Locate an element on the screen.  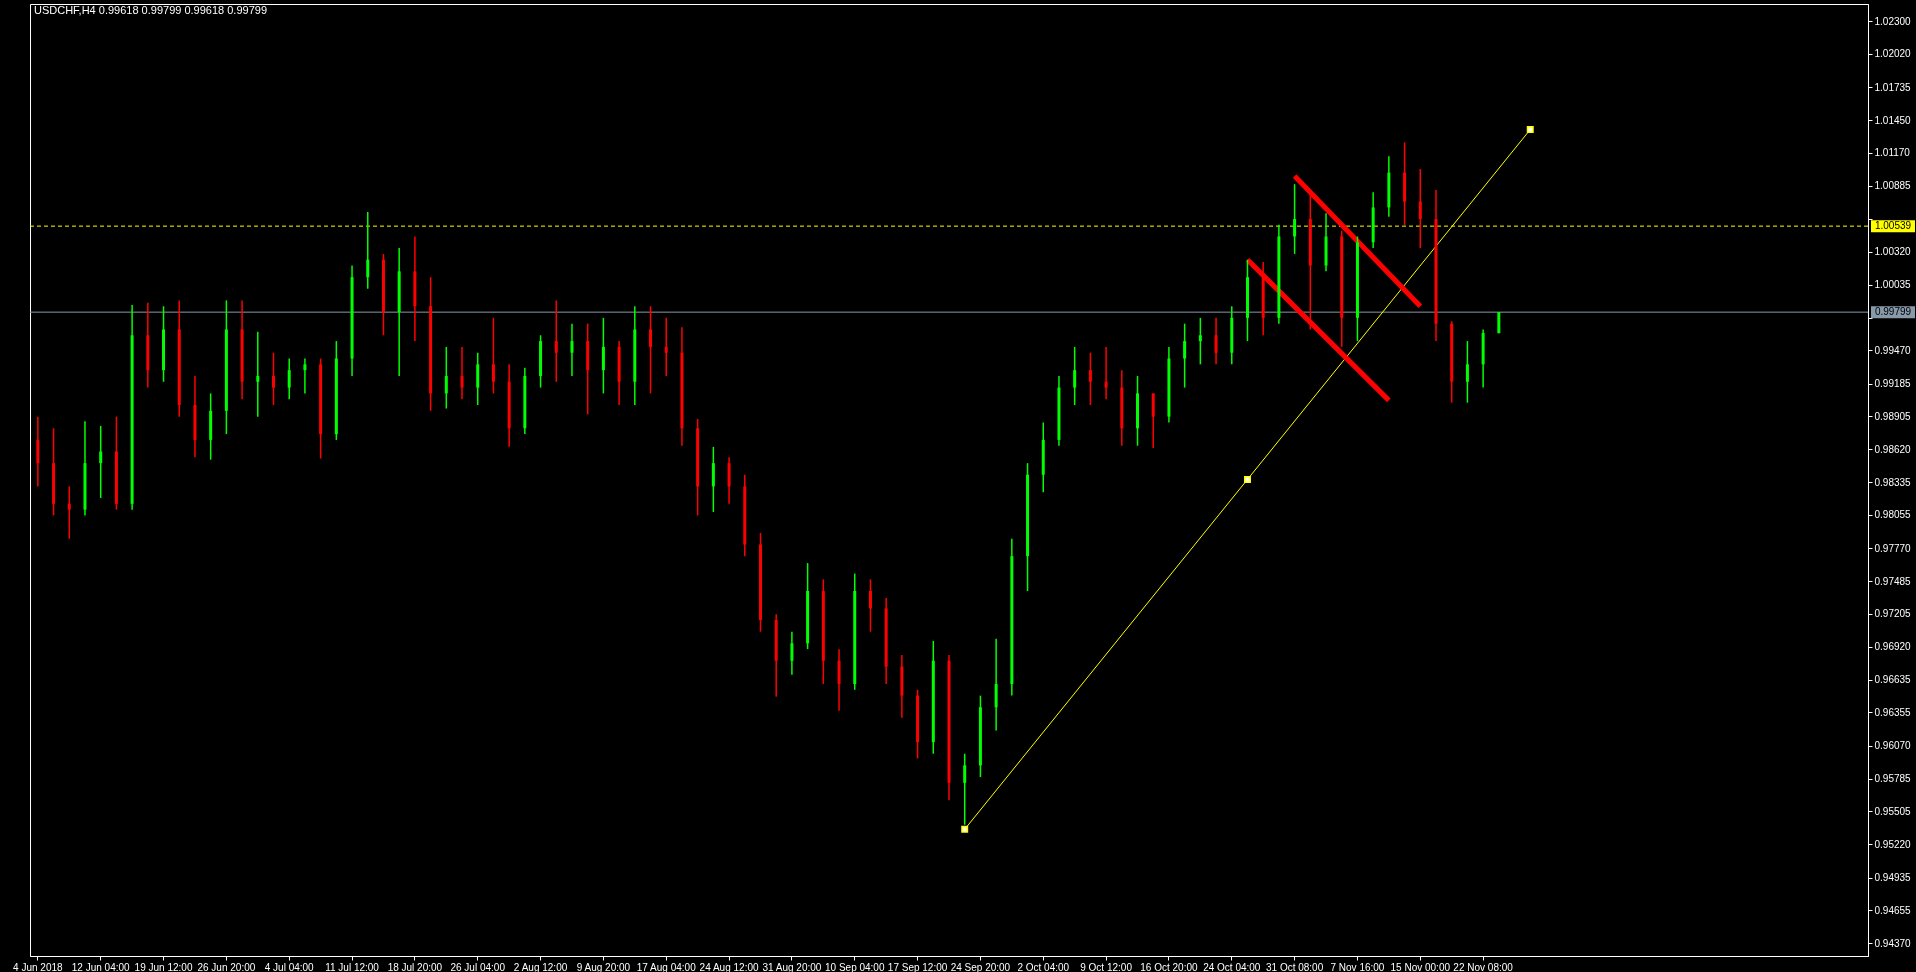
x-tick-label: 18 Jul 20:00 is located at coordinates (415, 966).